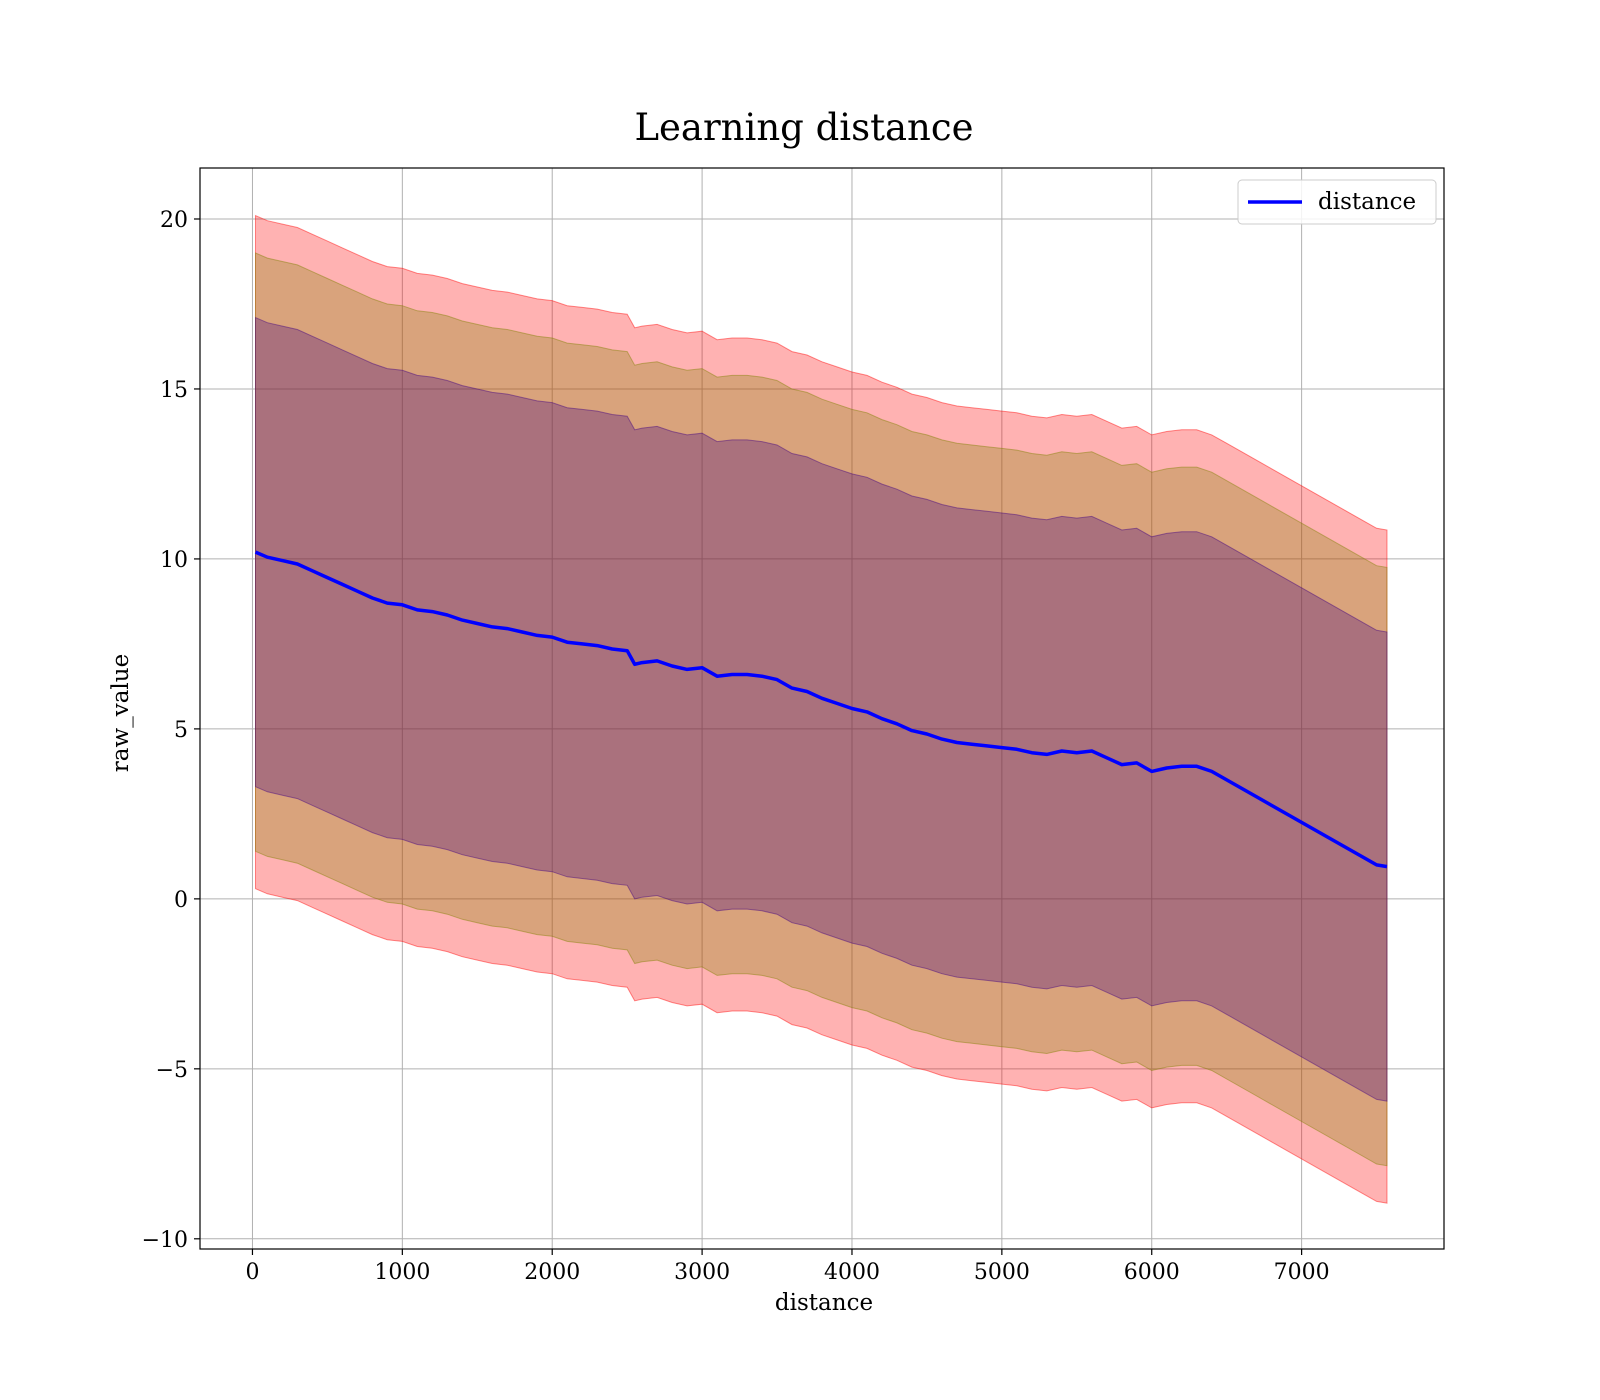 Image resolution: width=1600 pixels, height=1400 pixels. I want to click on y-tick-label: 20, so click(174, 220).